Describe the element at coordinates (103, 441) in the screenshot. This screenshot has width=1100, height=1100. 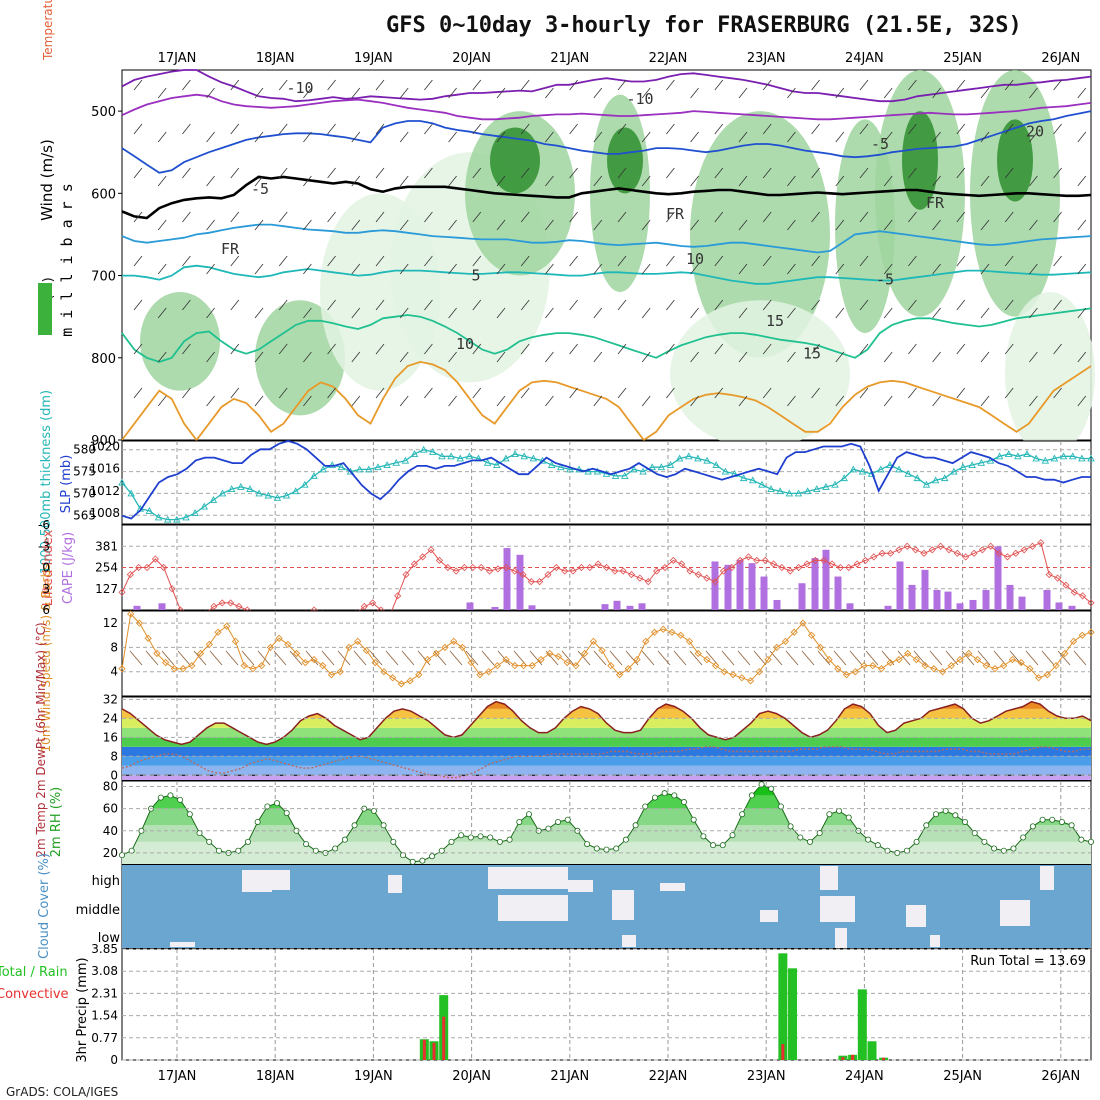
I see `y-tick-label: 900` at that location.